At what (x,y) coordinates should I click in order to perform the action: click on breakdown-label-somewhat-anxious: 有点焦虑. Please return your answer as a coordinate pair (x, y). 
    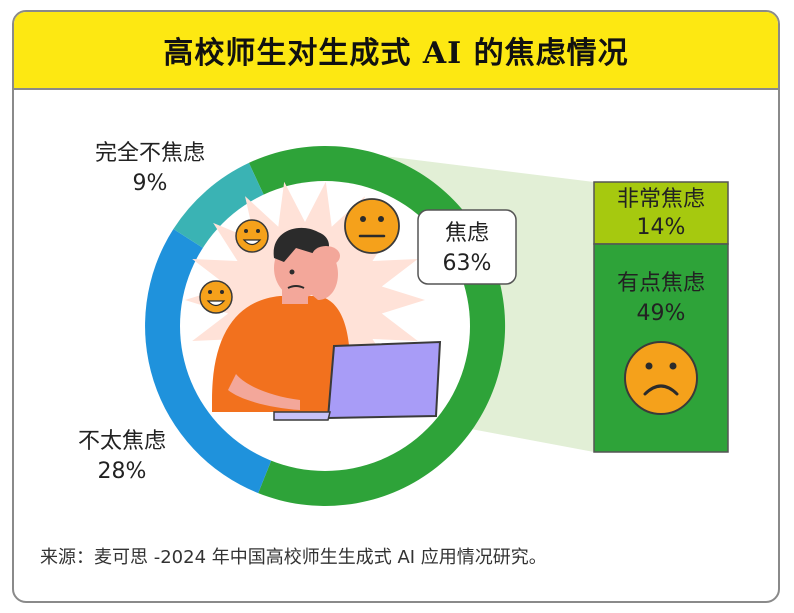
    Looking at the image, I should click on (661, 283).